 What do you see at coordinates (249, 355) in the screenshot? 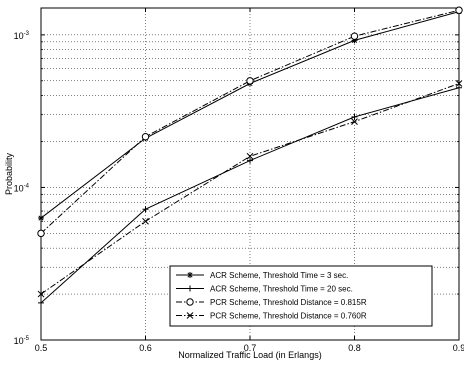
I see `x-axis-label: Normalized Traffic Load (in Erlangs)` at bounding box center [249, 355].